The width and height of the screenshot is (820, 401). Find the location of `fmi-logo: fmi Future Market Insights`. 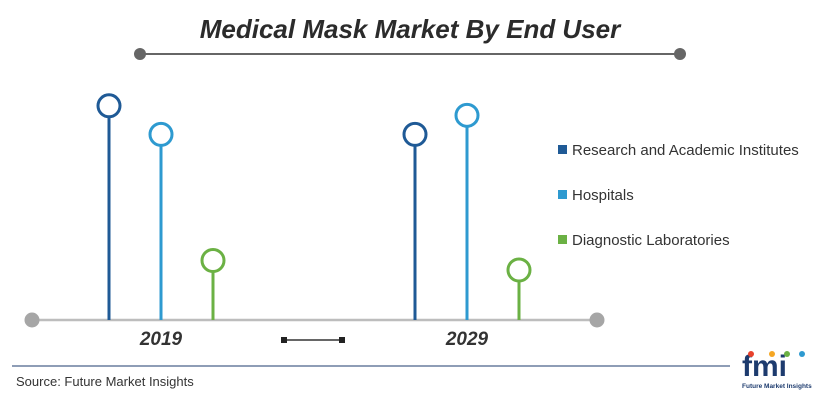

fmi-logo: fmi Future Market Insights is located at coordinates (777, 370).